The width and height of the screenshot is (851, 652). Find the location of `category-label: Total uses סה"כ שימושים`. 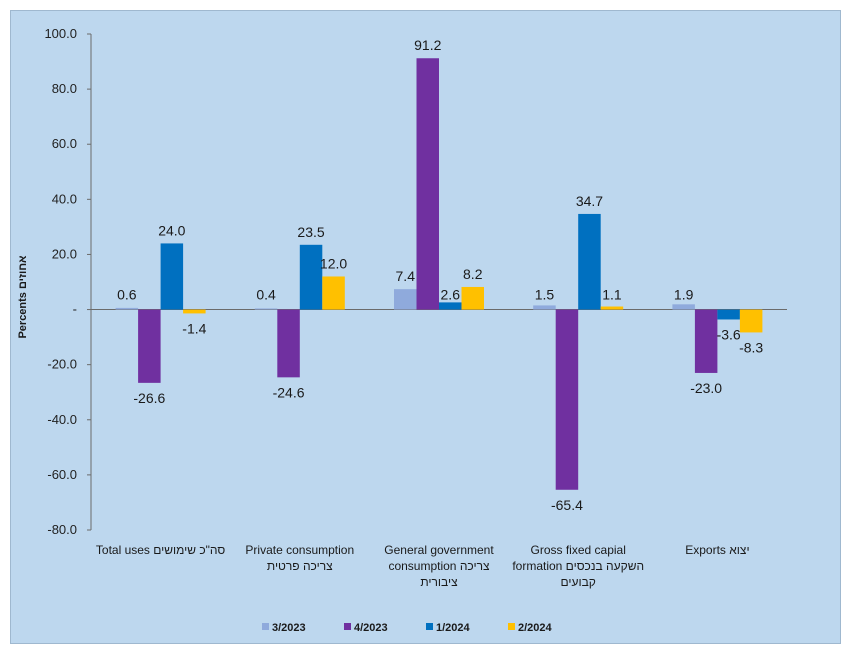

category-label: Total uses סה"כ שימושים is located at coordinates (161, 550).